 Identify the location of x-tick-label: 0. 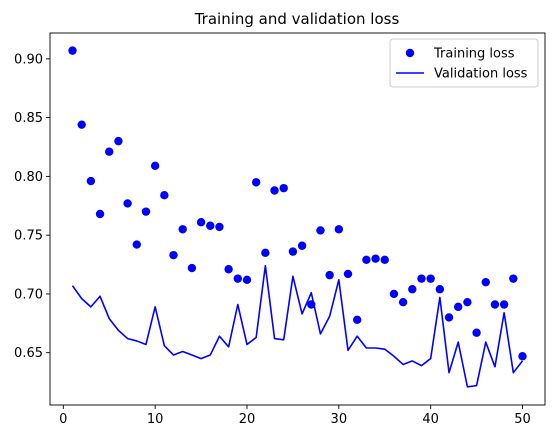
(63, 419).